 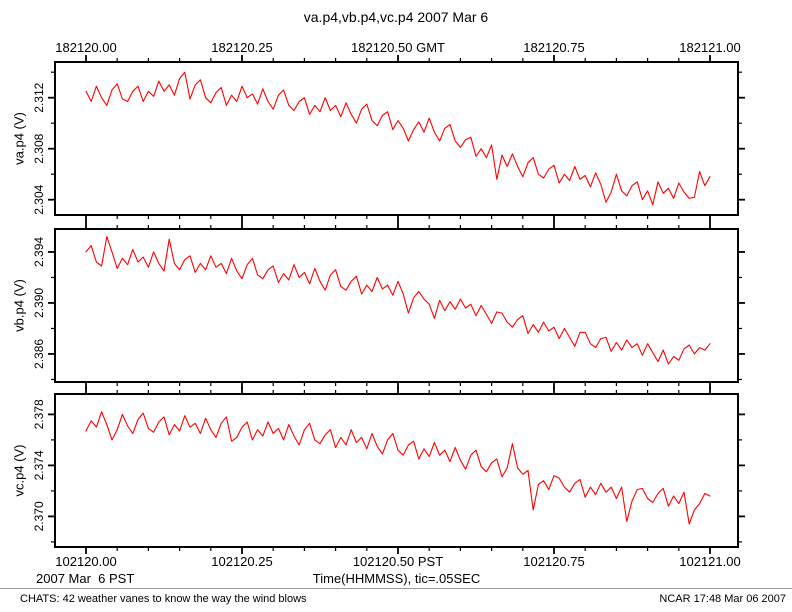 What do you see at coordinates (85, 47) in the screenshot?
I see `top-axis-tick-label: 182120.00` at bounding box center [85, 47].